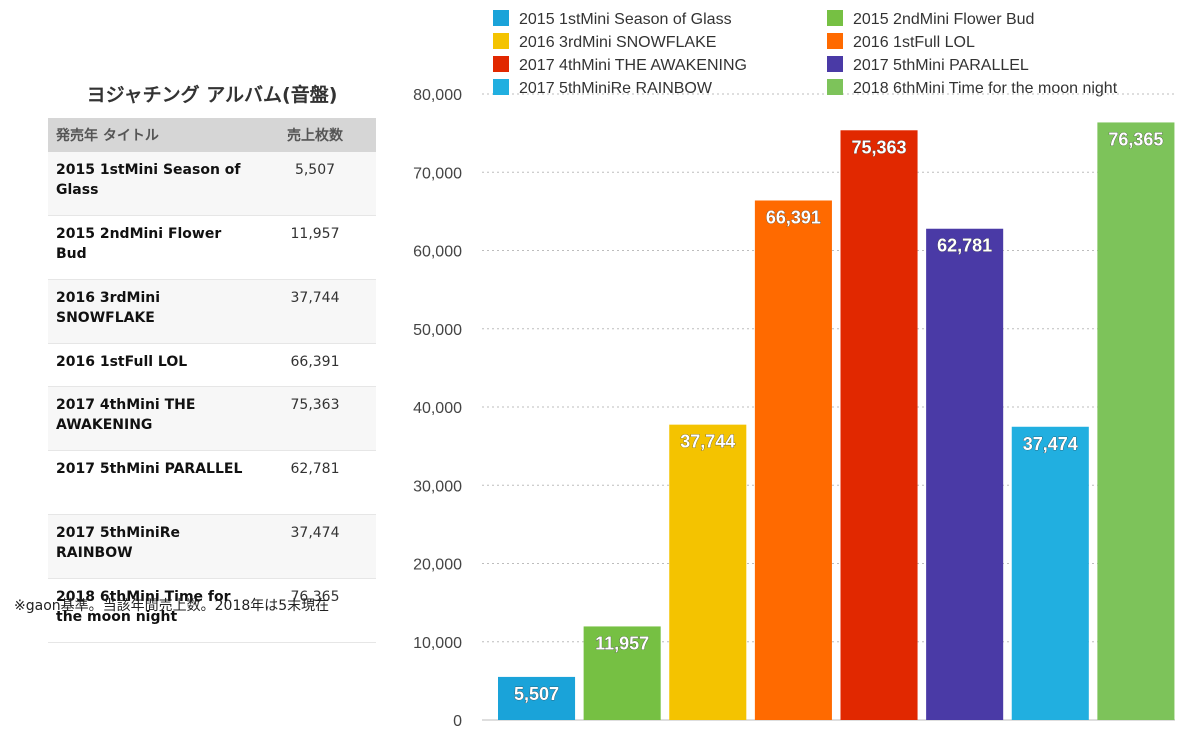 This screenshot has height=756, width=1200. Describe the element at coordinates (437, 173) in the screenshot. I see `y-tick-label: 70,000` at that location.